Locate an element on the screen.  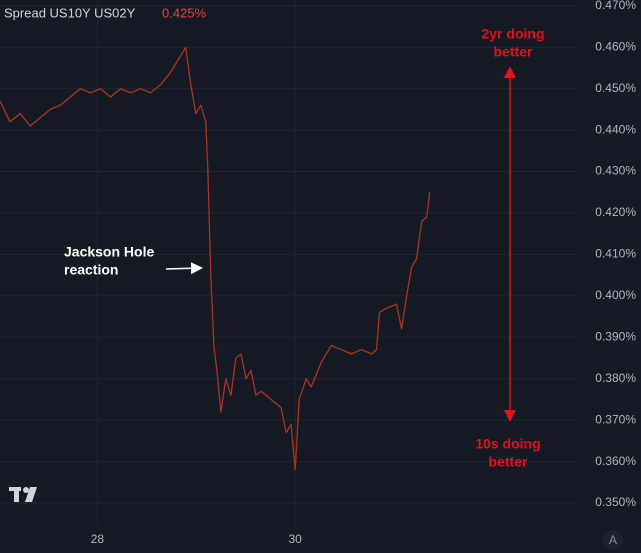
logo is located at coordinates (23, 494).